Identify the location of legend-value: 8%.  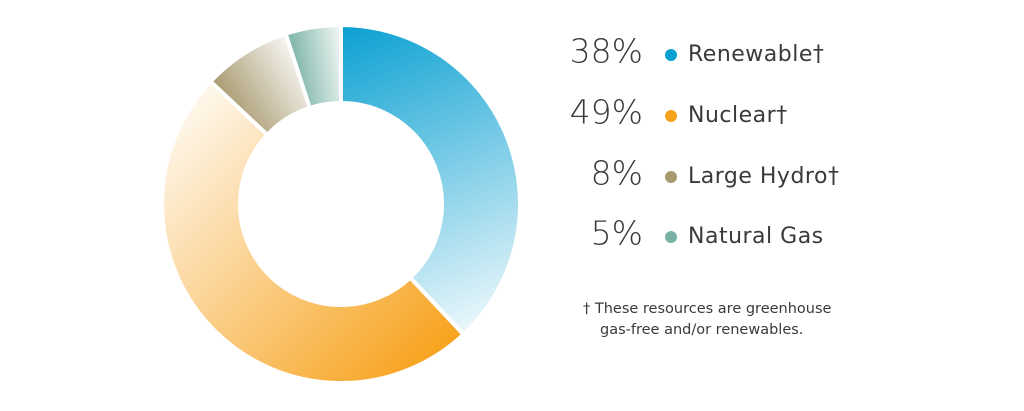
(617, 173).